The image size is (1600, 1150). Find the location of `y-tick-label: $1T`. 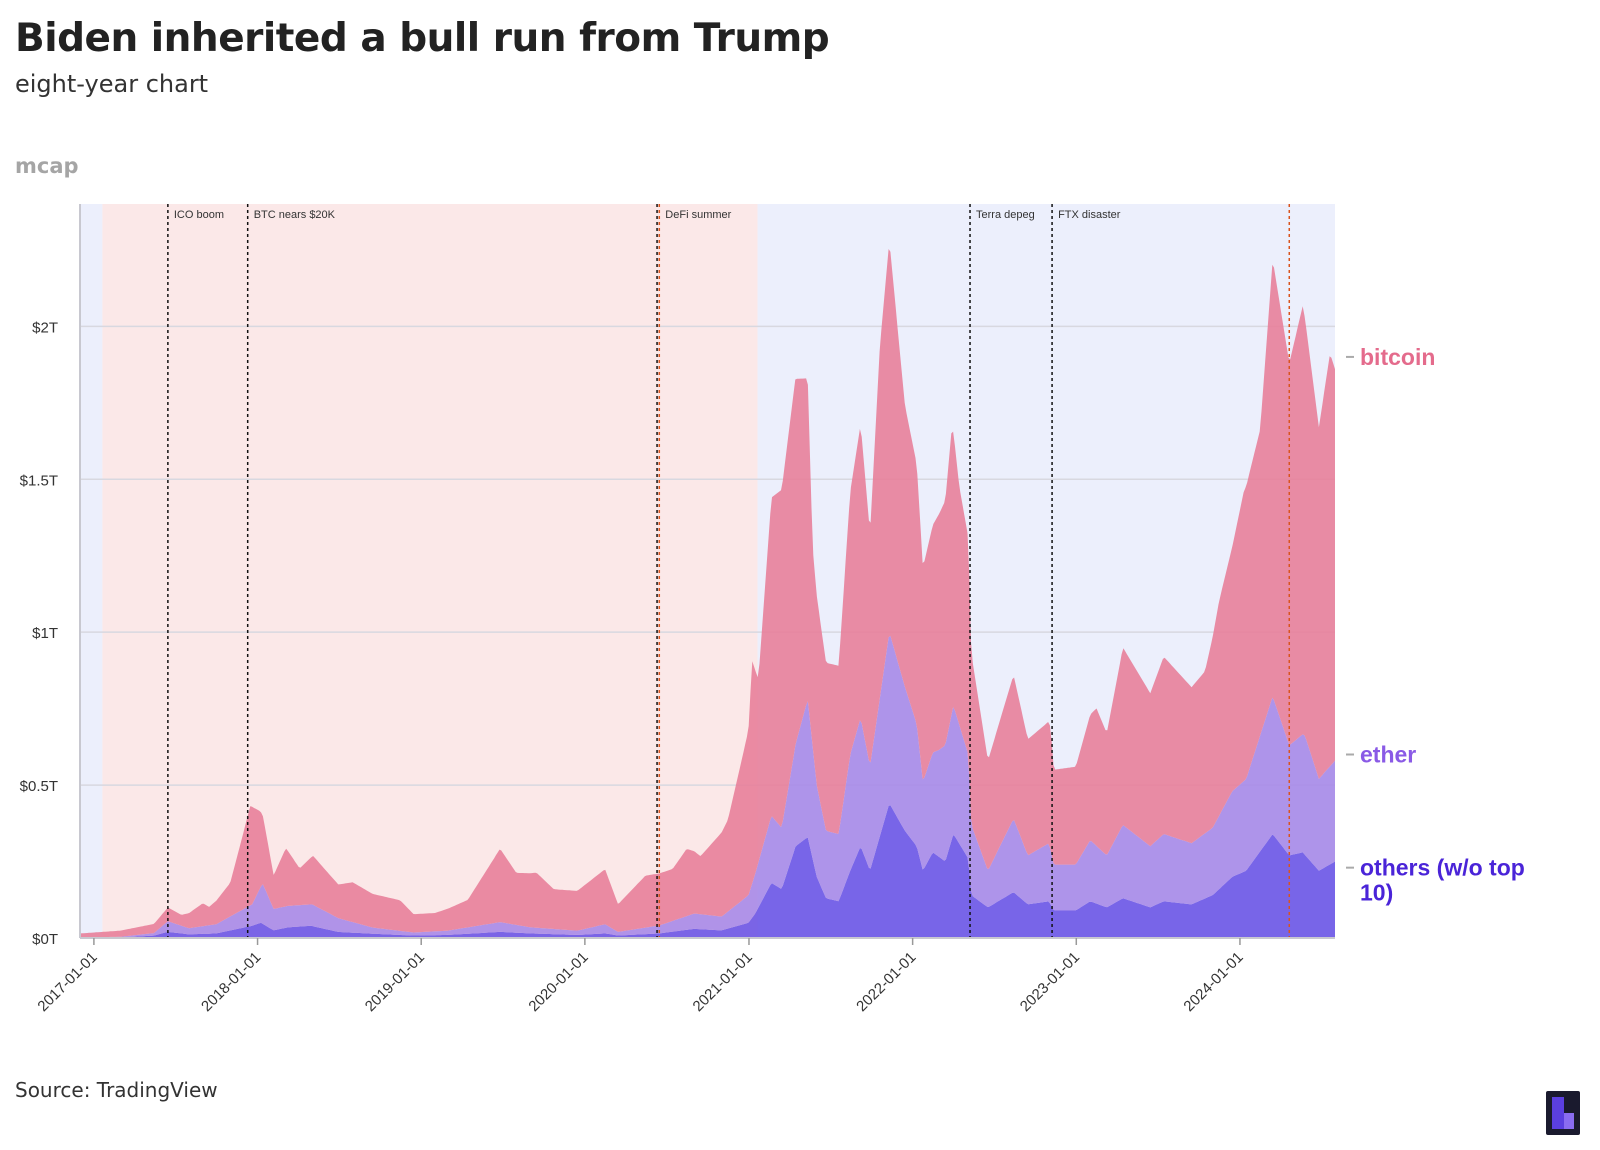

y-tick-label: $1T is located at coordinates (45, 633).